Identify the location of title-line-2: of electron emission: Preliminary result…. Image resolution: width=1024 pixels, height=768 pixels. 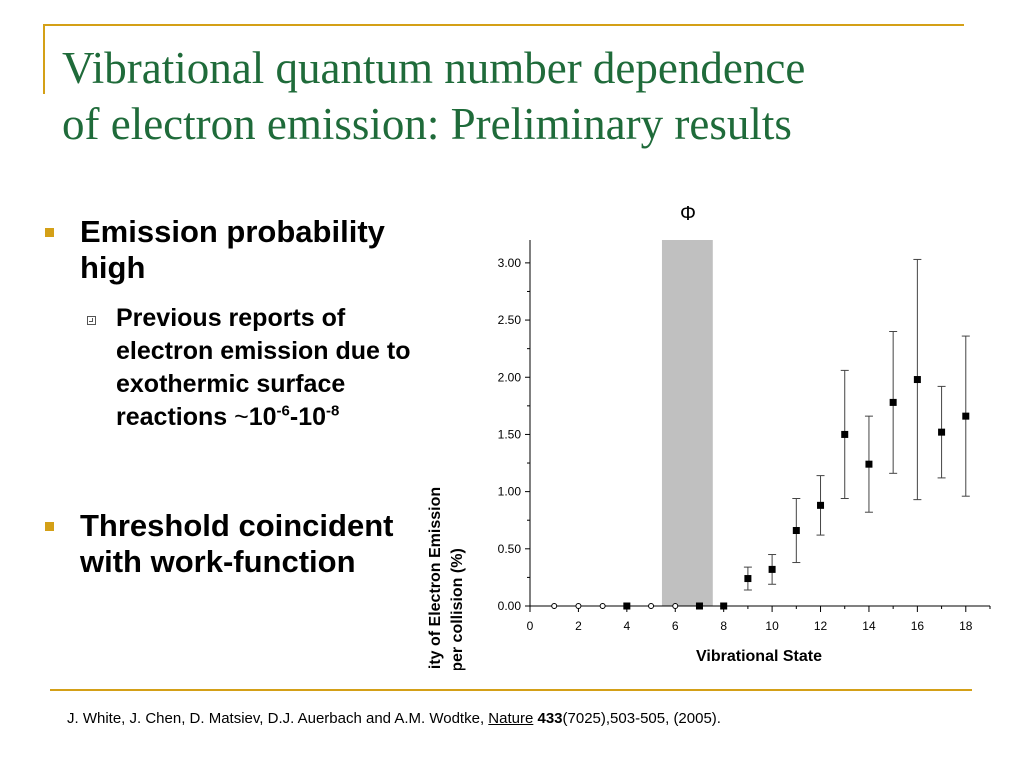
(427, 124).